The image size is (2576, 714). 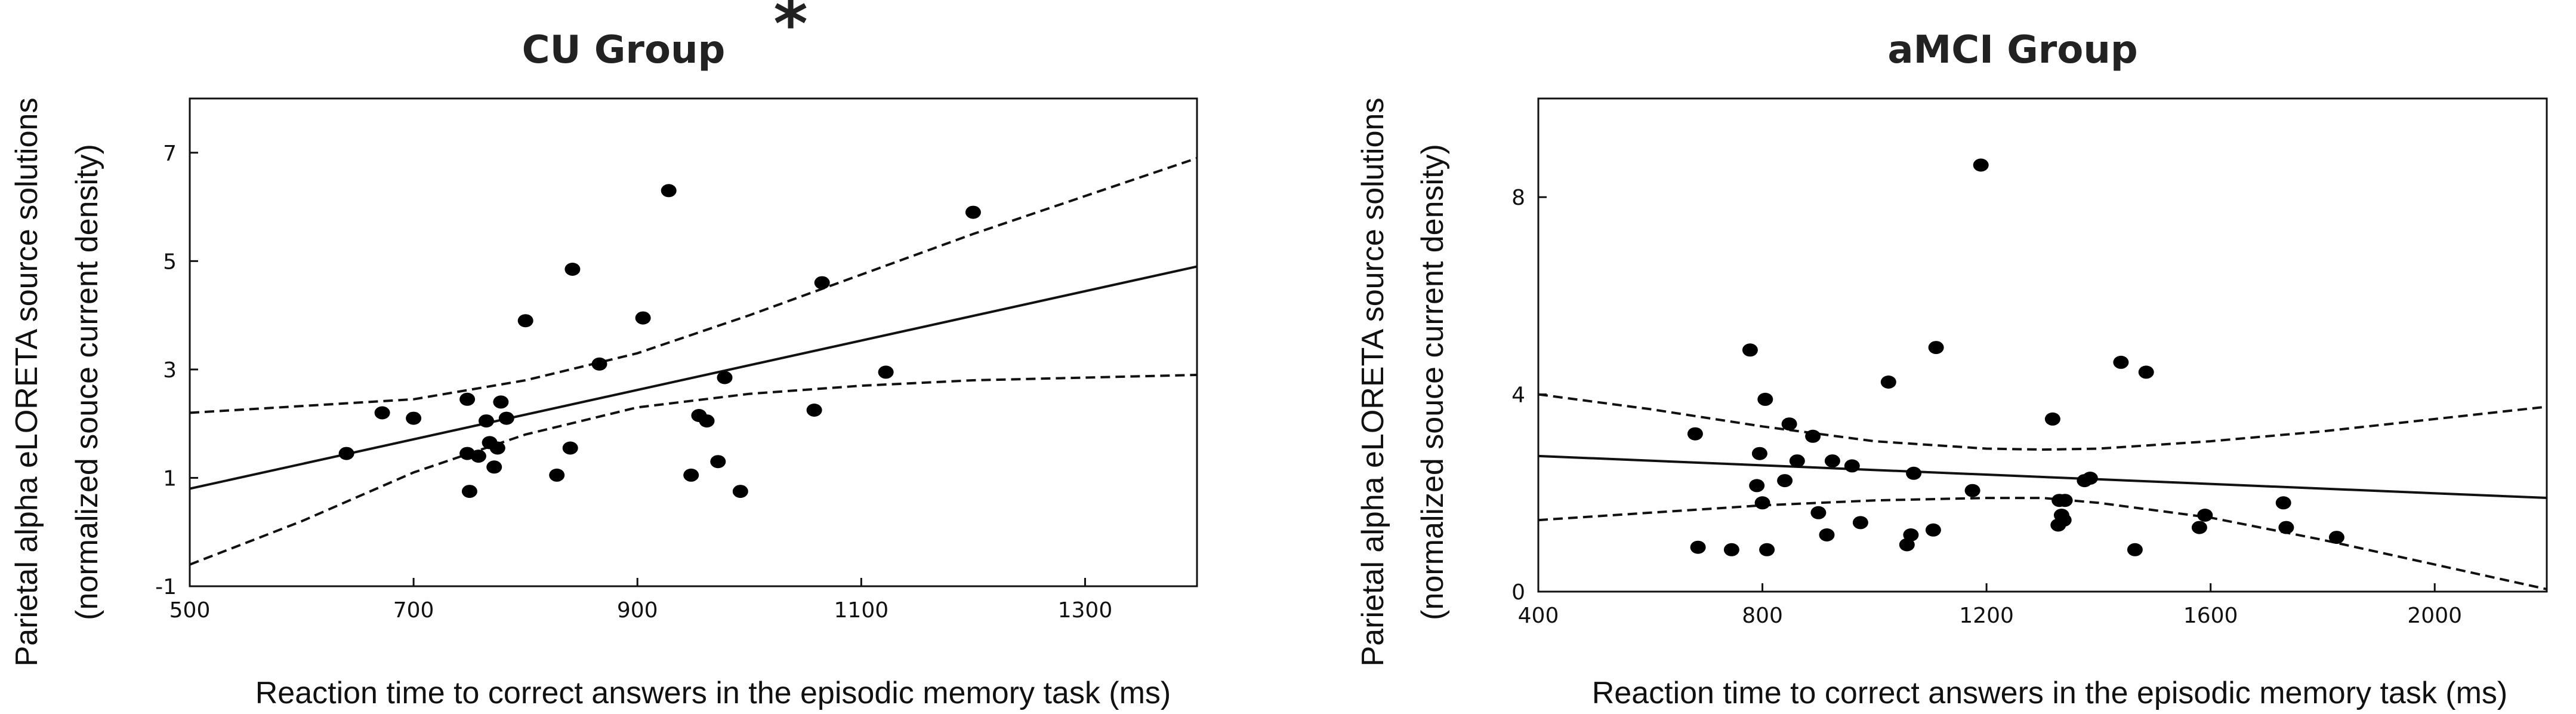 I want to click on x-tick-label: 1300, so click(x=1085, y=611).